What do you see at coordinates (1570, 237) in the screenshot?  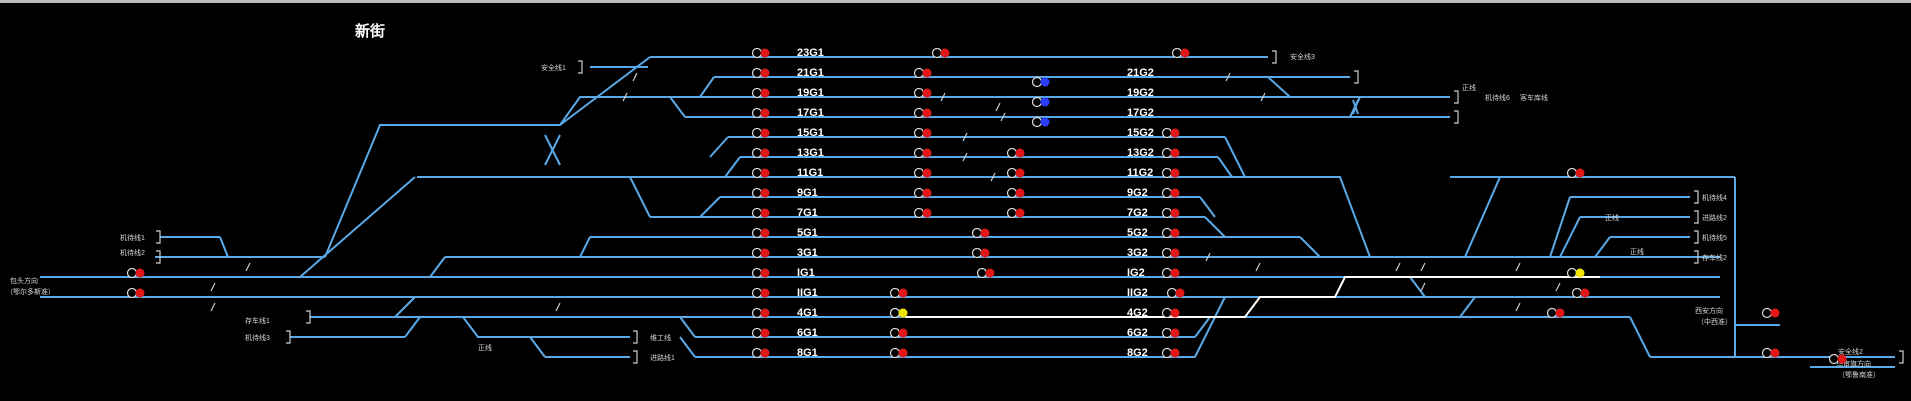 I see `link-arrive2` at bounding box center [1570, 237].